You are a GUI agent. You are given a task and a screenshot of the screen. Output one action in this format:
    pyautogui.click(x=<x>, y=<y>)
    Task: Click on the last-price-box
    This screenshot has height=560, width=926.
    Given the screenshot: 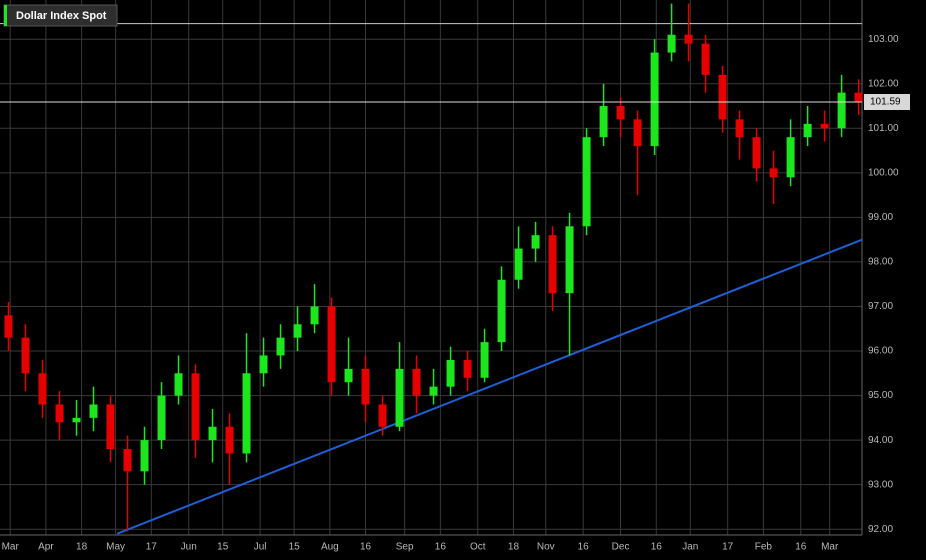 What is the action you would take?
    pyautogui.click(x=887, y=102)
    